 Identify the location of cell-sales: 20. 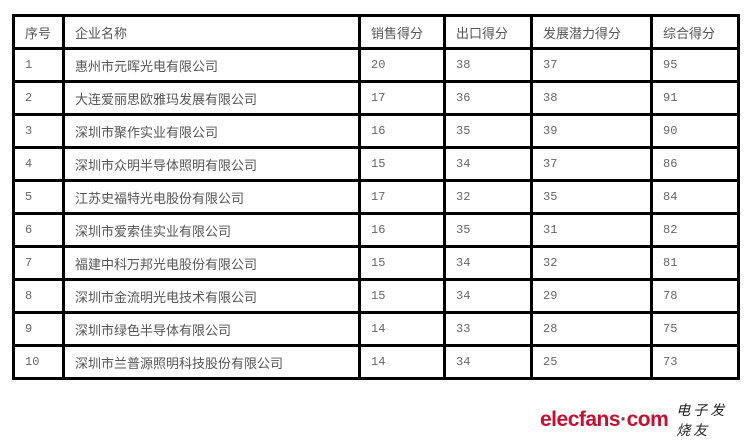
(402, 65).